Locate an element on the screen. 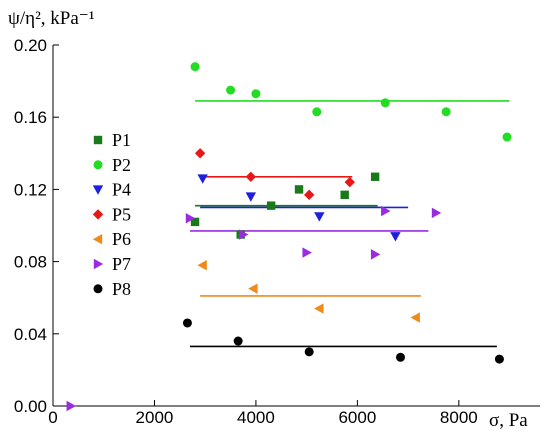  legend-label-p2: P2 is located at coordinates (121, 165).